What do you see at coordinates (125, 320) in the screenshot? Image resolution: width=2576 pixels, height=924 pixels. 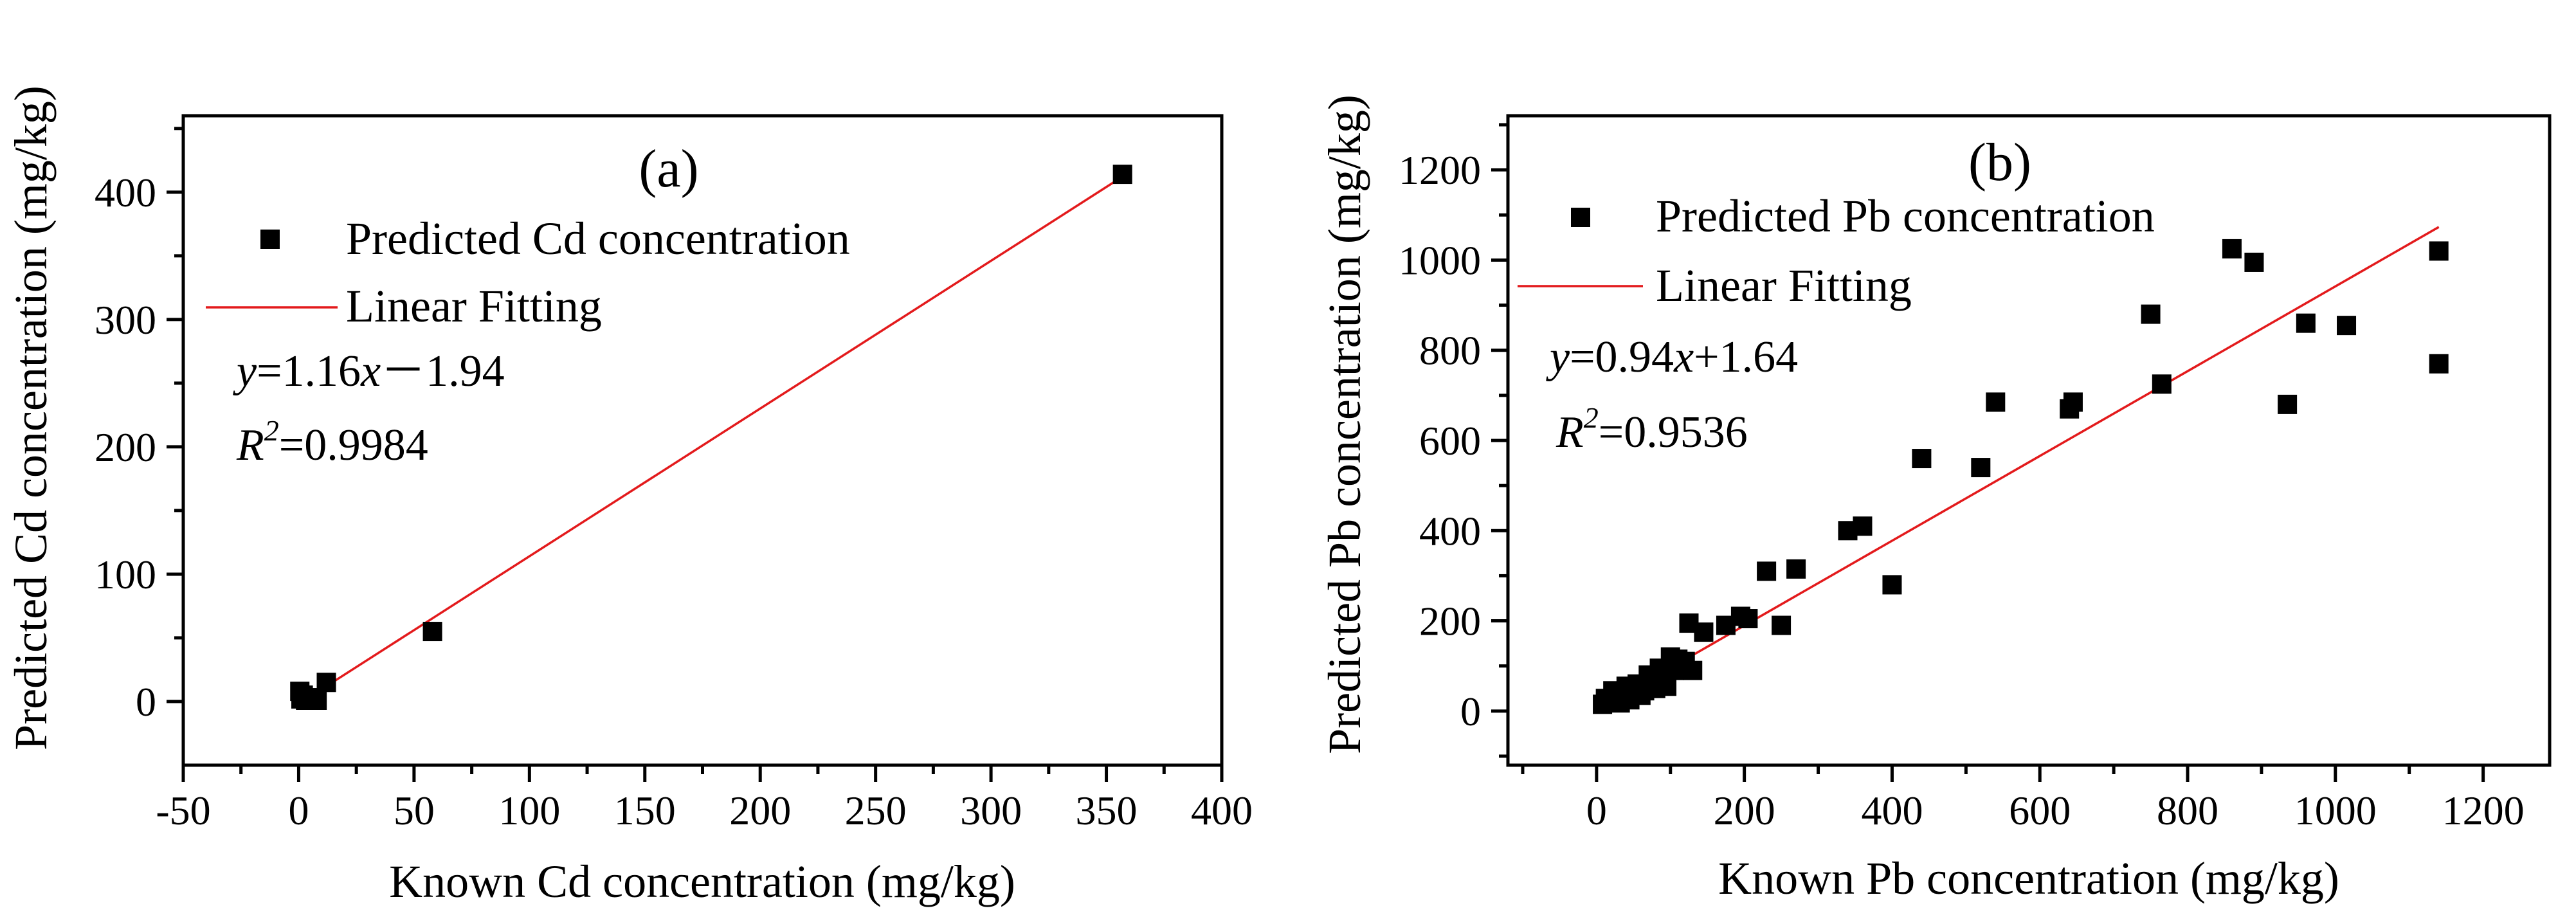 I see `y-tick-label: 300` at bounding box center [125, 320].